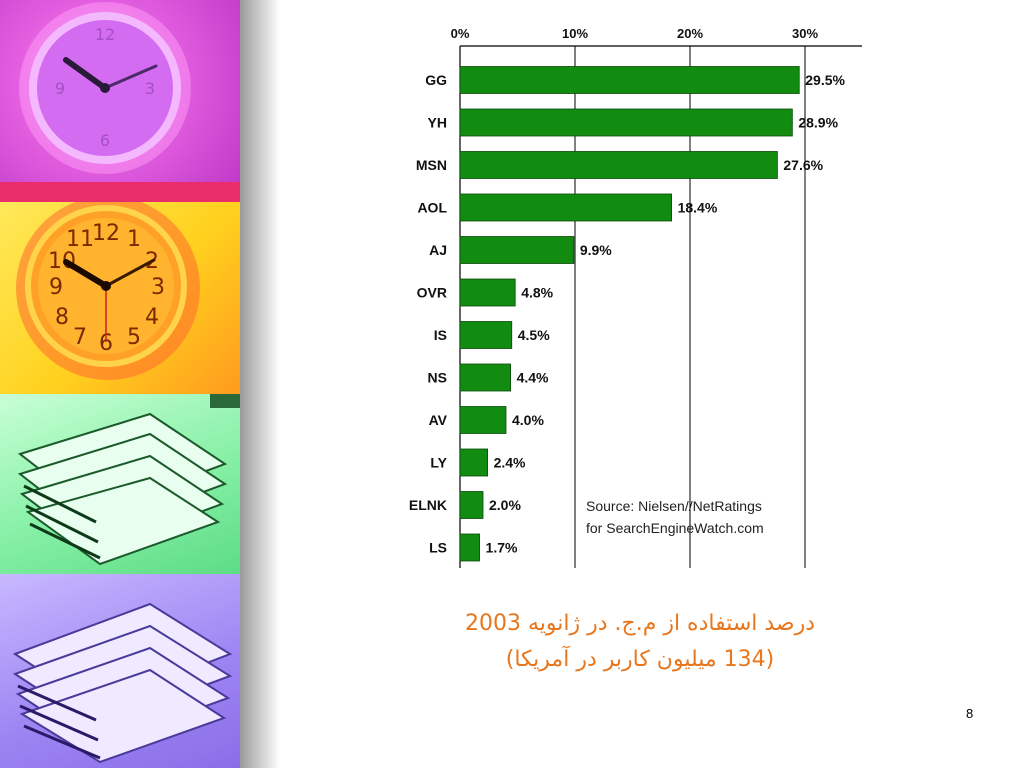  Describe the element at coordinates (438, 463) in the screenshot. I see `category-label: LY` at that location.